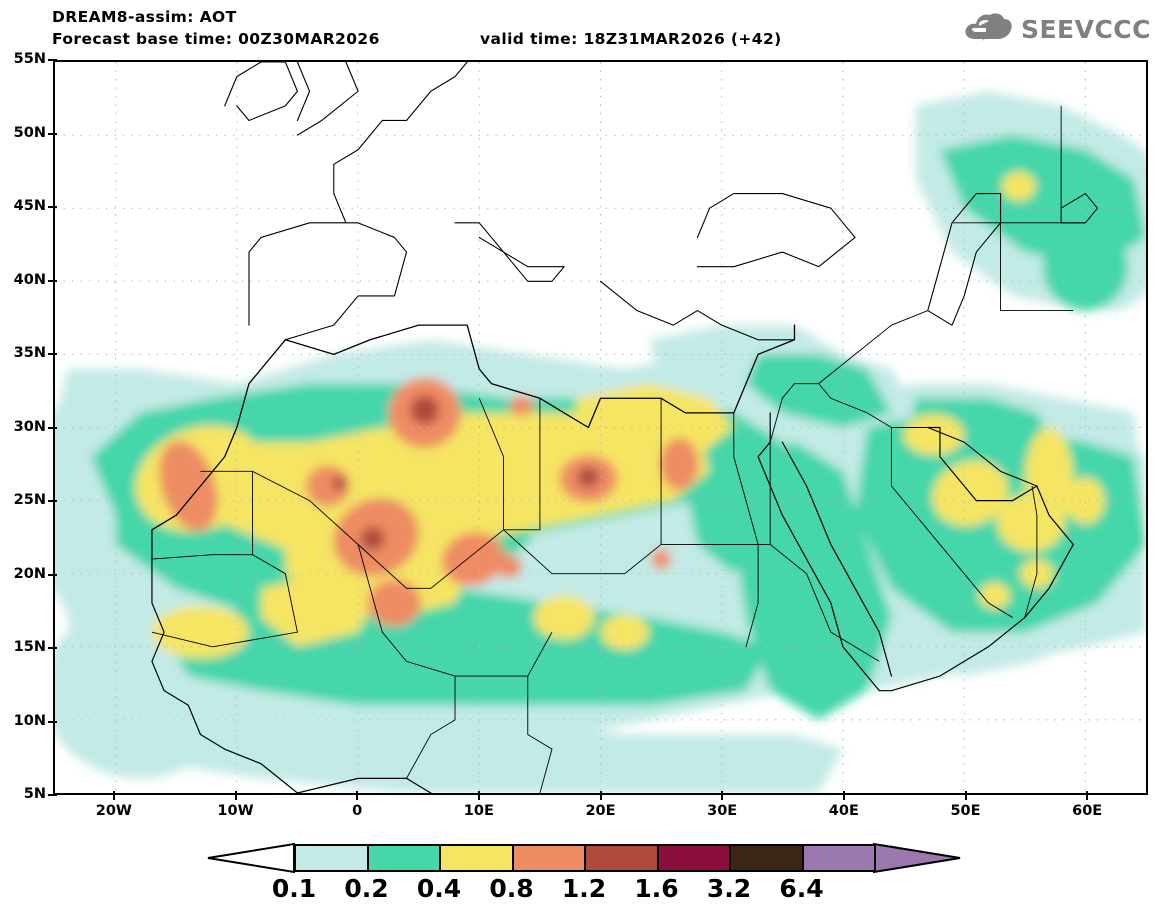 The width and height of the screenshot is (1165, 905). Describe the element at coordinates (729, 888) in the screenshot. I see `colorbar-tick-label: 3.2` at that location.